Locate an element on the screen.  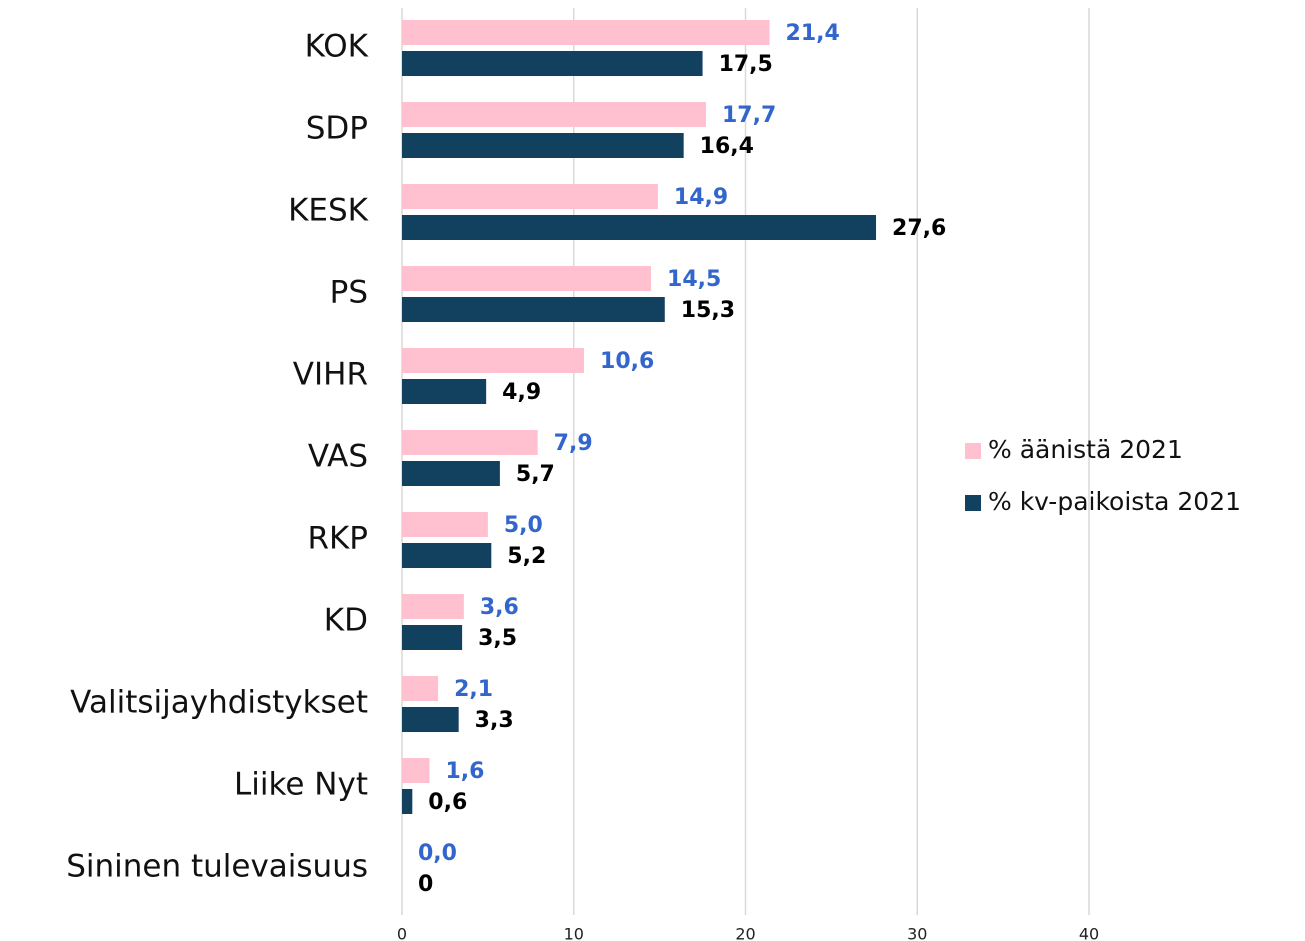
legend-label: % äänistä 2021 is located at coordinates (1085, 449).